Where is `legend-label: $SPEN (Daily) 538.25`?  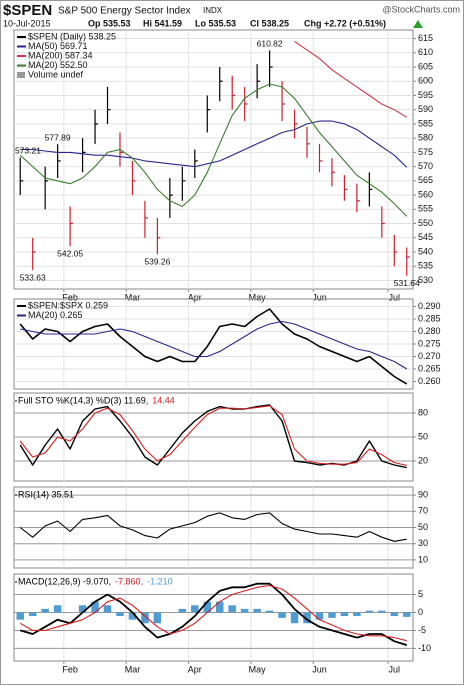
legend-label: $SPEN (Daily) 538.25 is located at coordinates (72, 36).